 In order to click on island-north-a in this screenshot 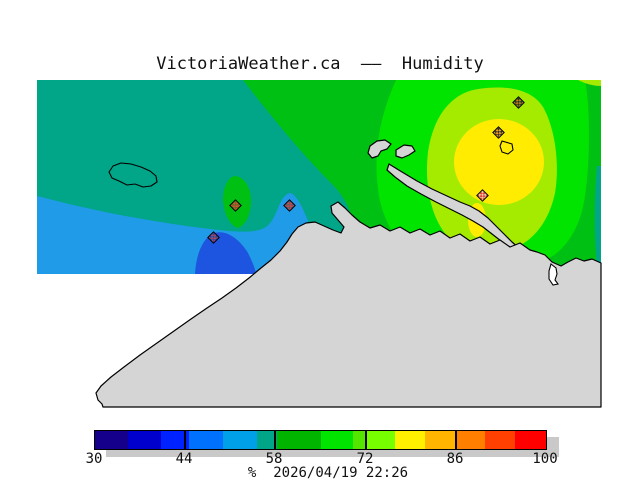, I will do `click(379, 149)`.